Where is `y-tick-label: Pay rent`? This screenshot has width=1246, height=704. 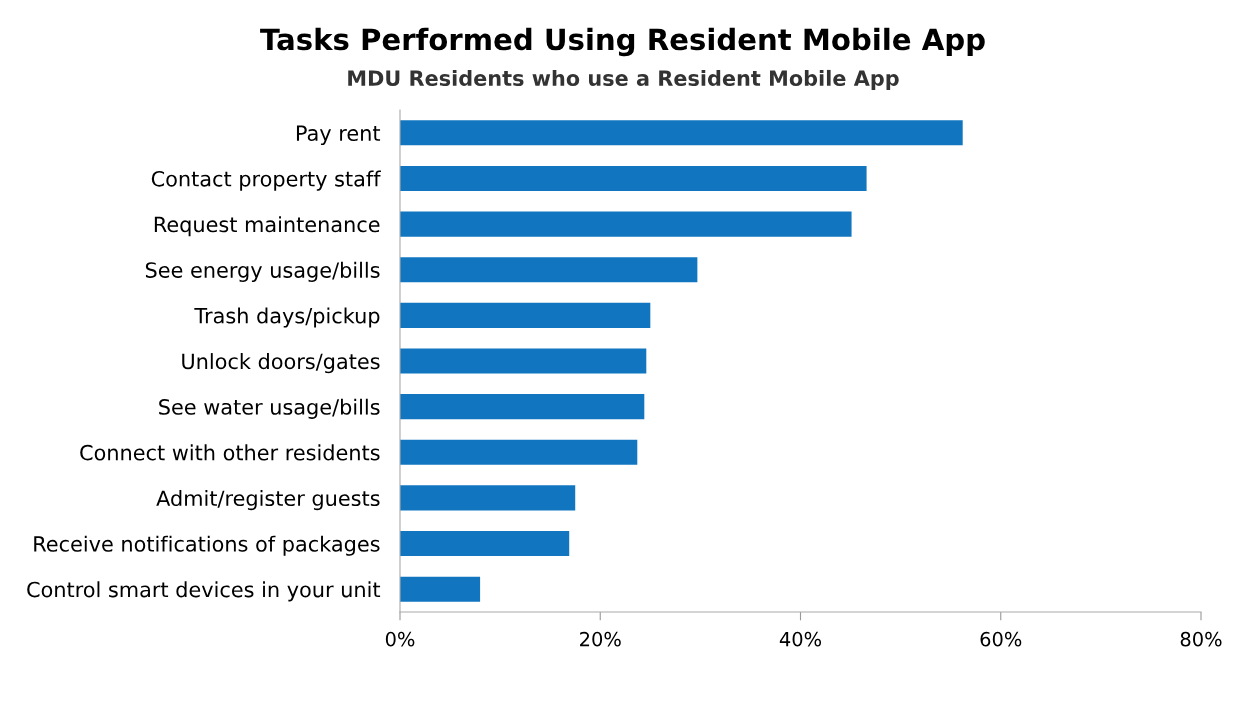 y-tick-label: Pay rent is located at coordinates (338, 135).